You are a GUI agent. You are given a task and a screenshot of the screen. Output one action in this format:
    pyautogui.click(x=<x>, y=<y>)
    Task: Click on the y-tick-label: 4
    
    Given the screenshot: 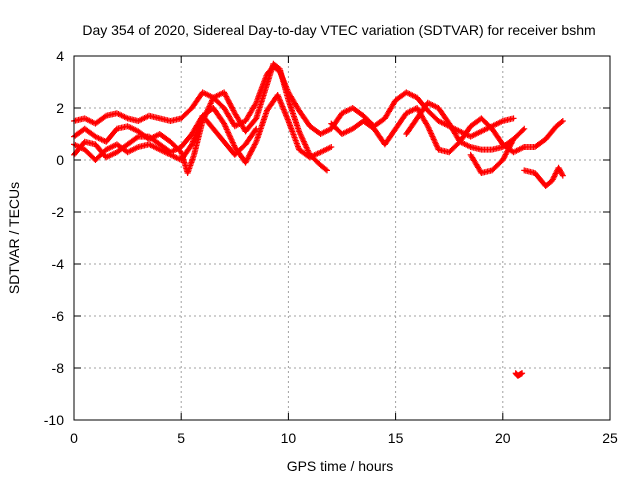 What is the action you would take?
    pyautogui.click(x=60, y=56)
    